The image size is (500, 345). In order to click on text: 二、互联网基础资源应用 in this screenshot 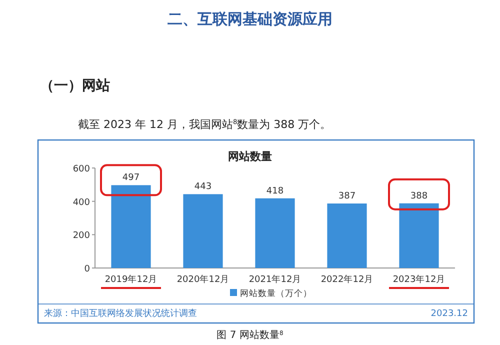, I will do `click(250, 19)`.